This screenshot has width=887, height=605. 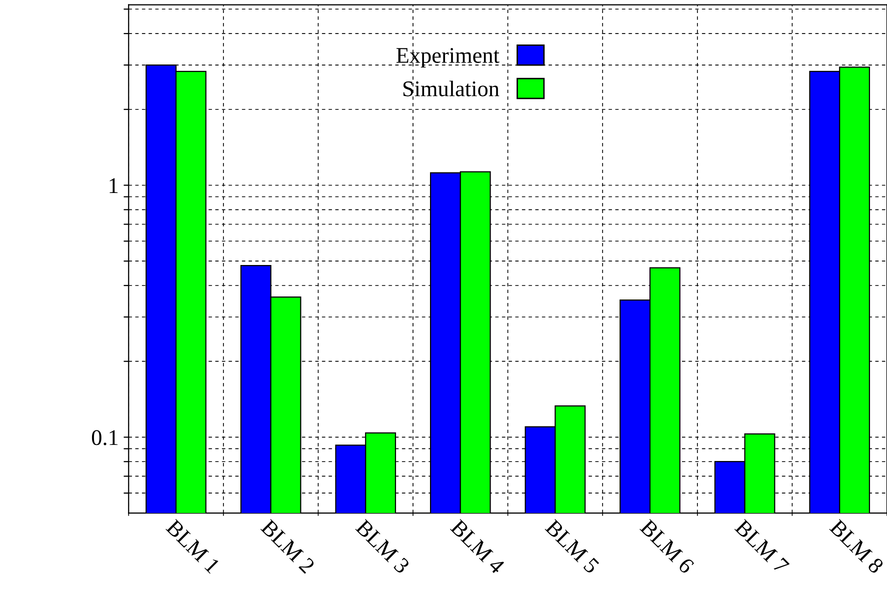 I want to click on legend-label: Simulation, so click(x=451, y=88).